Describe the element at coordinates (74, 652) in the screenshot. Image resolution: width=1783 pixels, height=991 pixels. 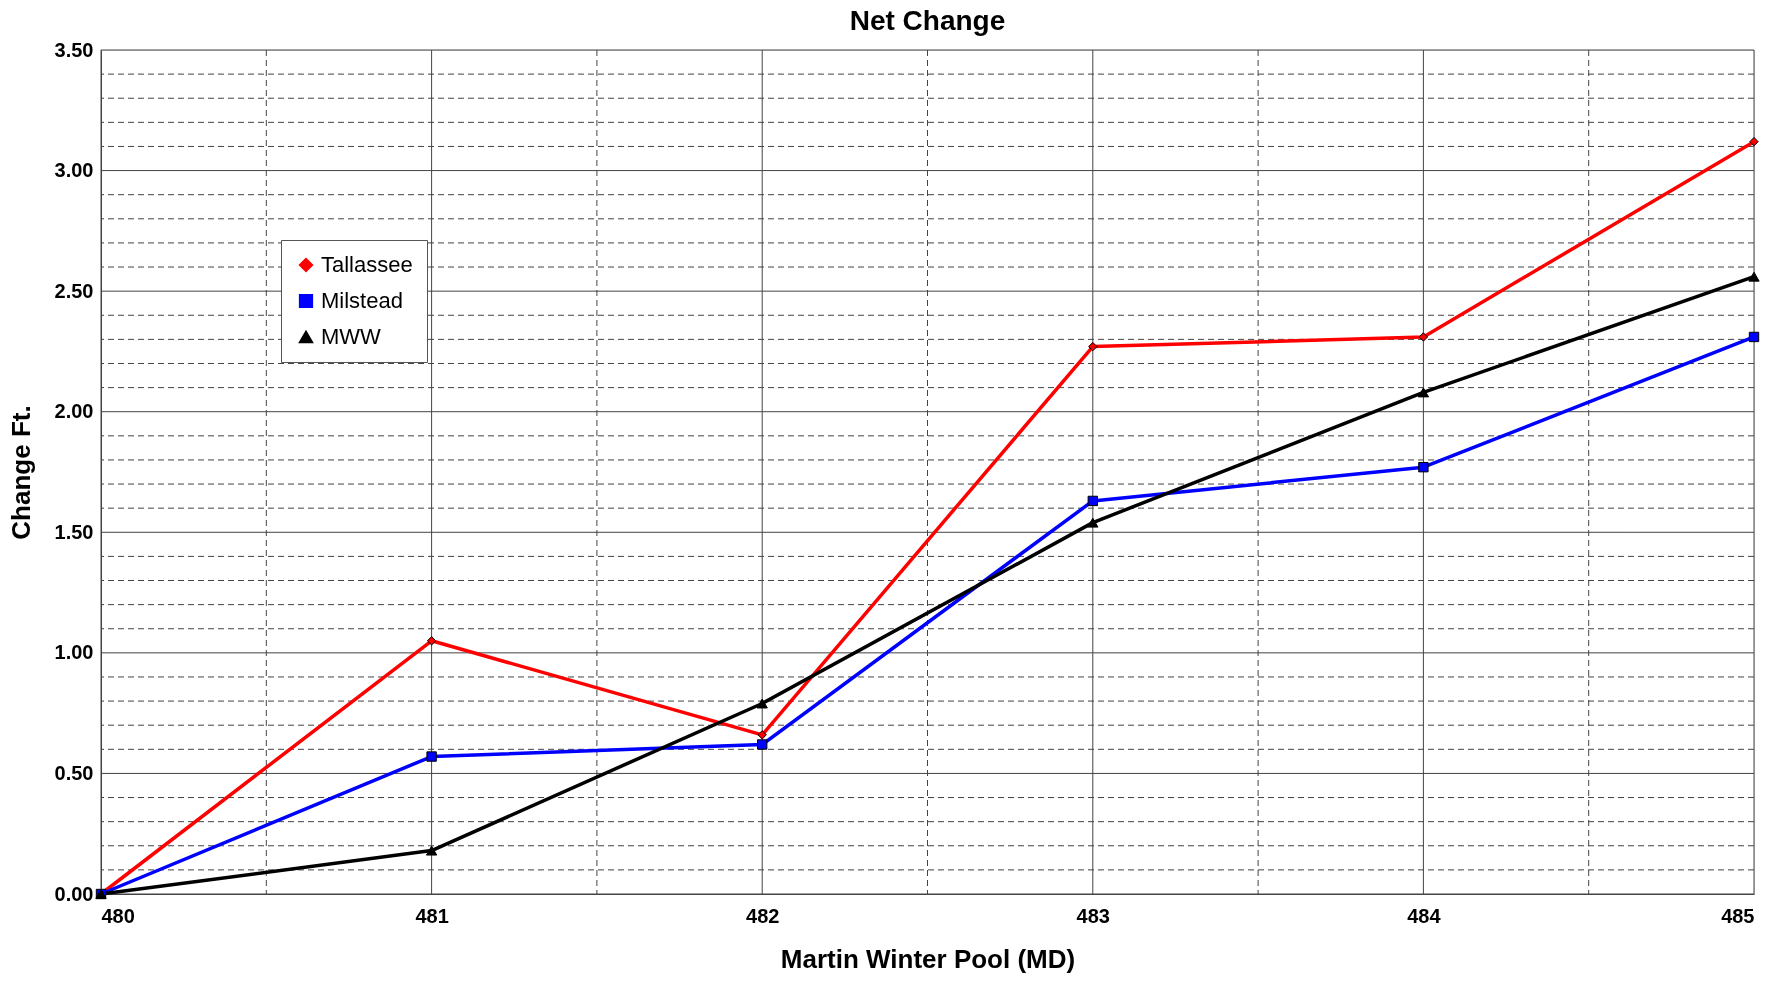
I see `y-tick-label: 1.00` at that location.